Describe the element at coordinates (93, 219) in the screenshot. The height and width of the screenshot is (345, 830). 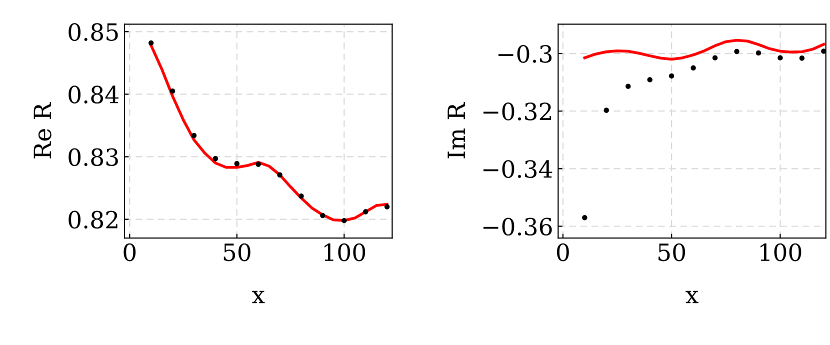
I see `y-tick-label: 0.82` at that location.